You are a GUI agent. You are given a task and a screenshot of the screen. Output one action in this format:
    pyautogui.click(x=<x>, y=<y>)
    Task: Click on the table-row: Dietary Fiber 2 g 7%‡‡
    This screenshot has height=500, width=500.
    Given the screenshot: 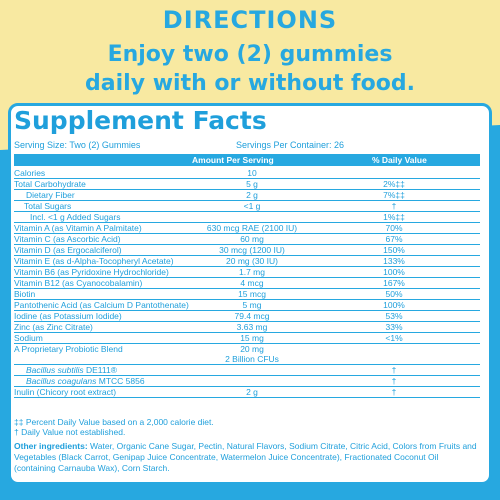 What is the action you would take?
    pyautogui.click(x=247, y=195)
    